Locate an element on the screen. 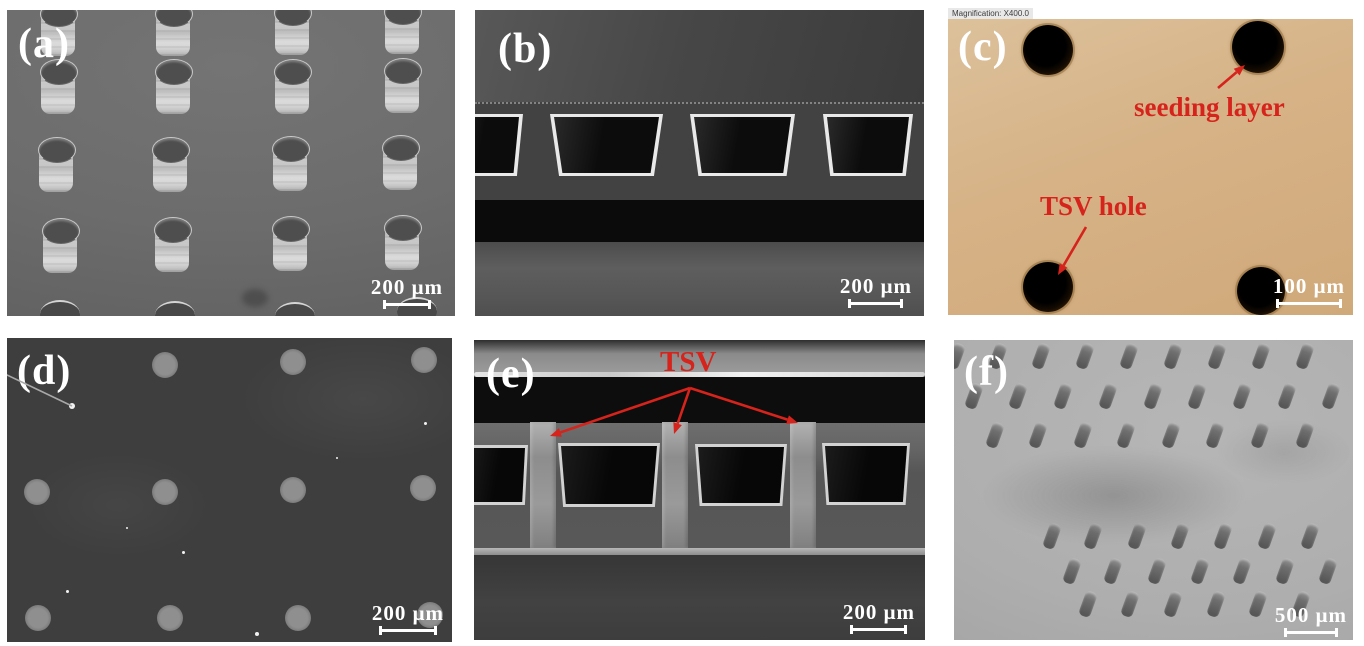 This screenshot has width=1364, height=646. scalebar-f: 500 μm is located at coordinates (1310, 620).